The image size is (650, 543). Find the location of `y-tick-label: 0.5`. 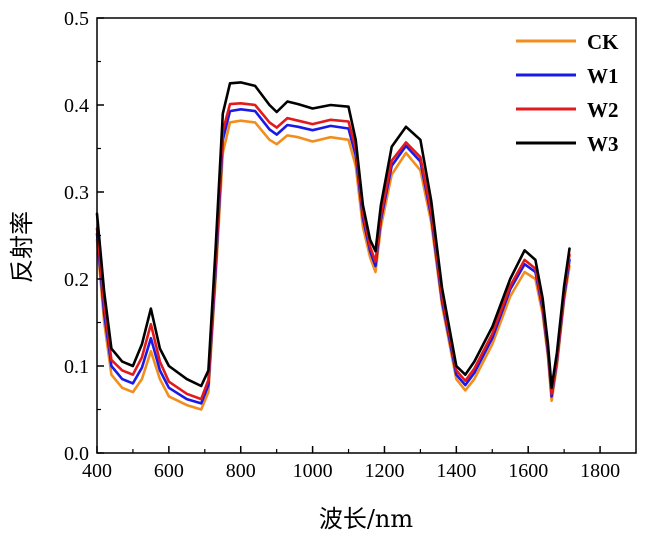

y-tick-label: 0.5 is located at coordinates (76, 19).